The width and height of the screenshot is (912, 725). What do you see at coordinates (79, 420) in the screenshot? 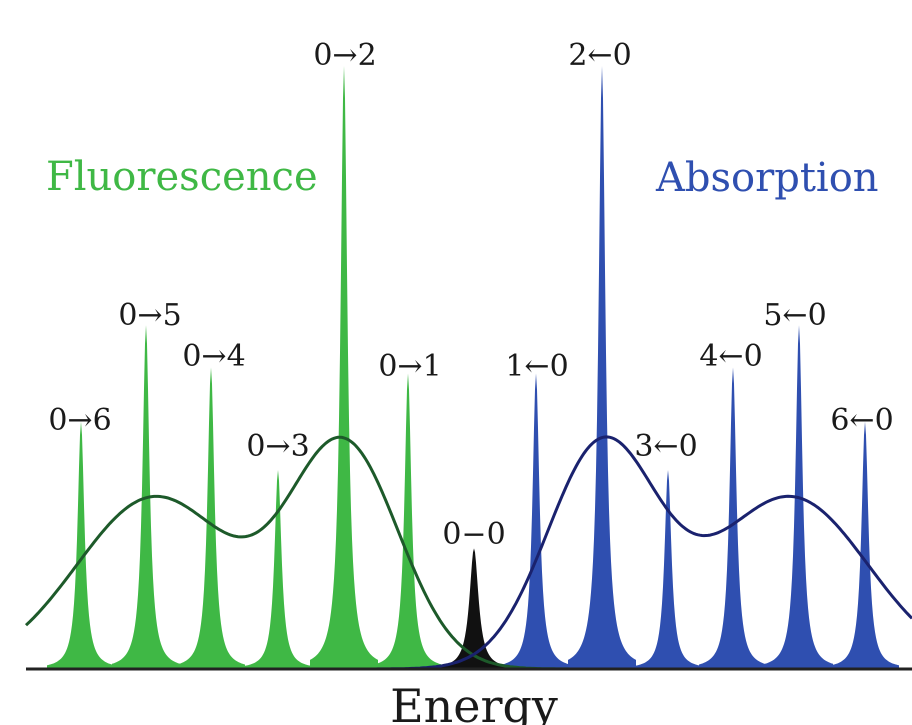
I see `fluorescence-peak-label-1: 0→6` at bounding box center [79, 420].